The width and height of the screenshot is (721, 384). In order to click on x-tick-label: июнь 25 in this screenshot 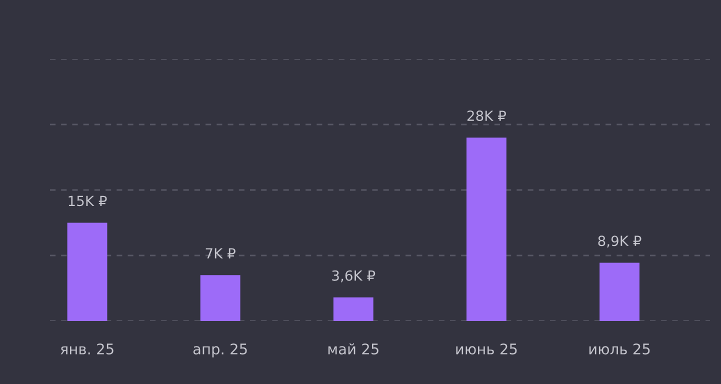, I will do `click(486, 349)`.